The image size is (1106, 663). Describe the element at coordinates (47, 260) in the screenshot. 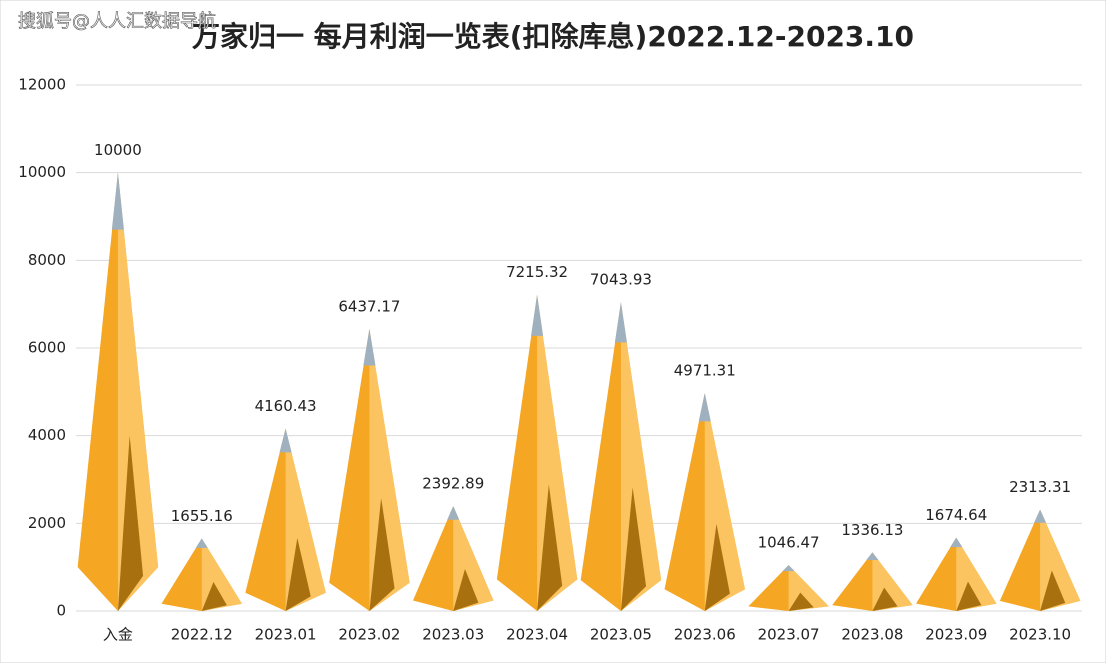

I see `y-tick-label: 8000` at that location.